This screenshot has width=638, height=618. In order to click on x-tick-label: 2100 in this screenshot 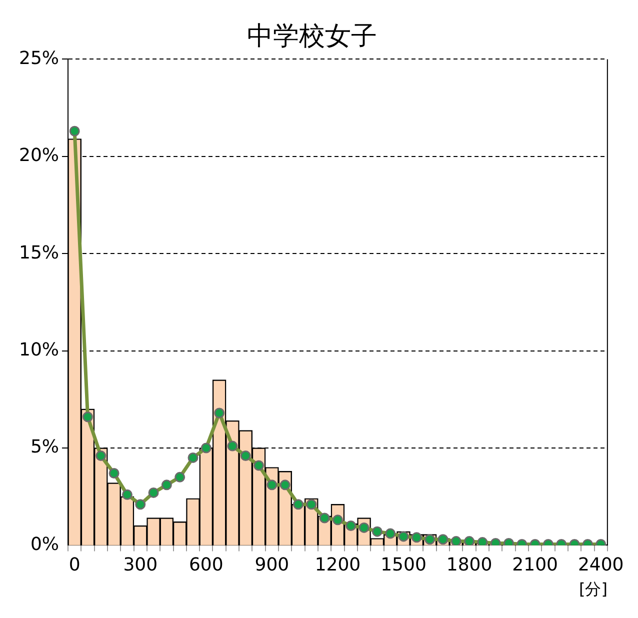, I will do `click(535, 565)`.